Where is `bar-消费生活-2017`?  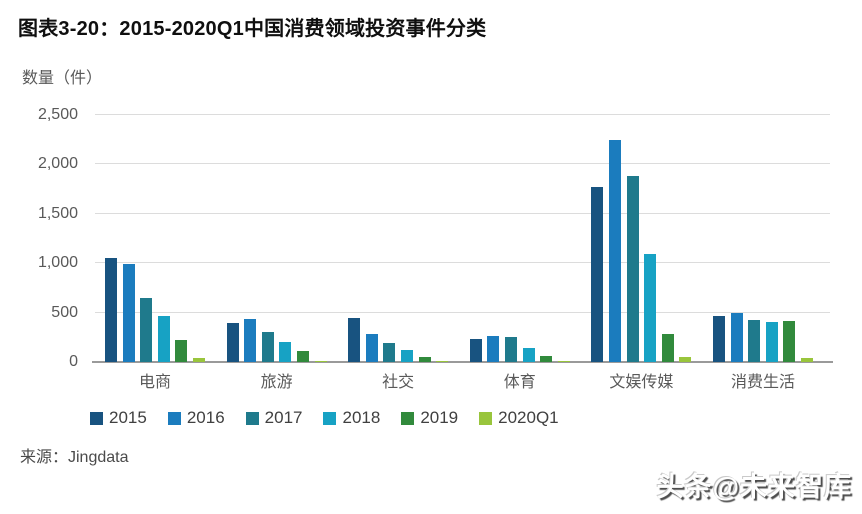
bar-消费生活-2017 is located at coordinates (754, 341).